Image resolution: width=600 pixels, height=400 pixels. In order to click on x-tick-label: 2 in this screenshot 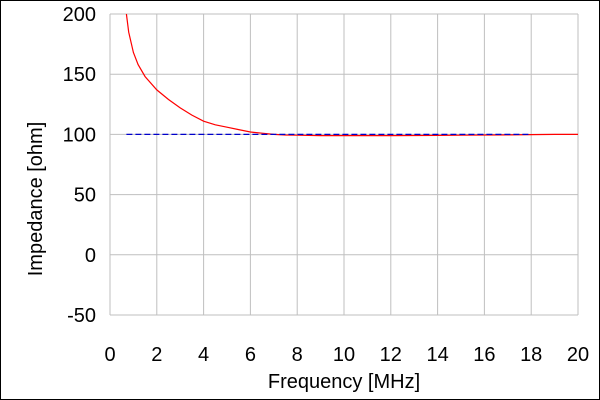, I will do `click(156, 355)`.